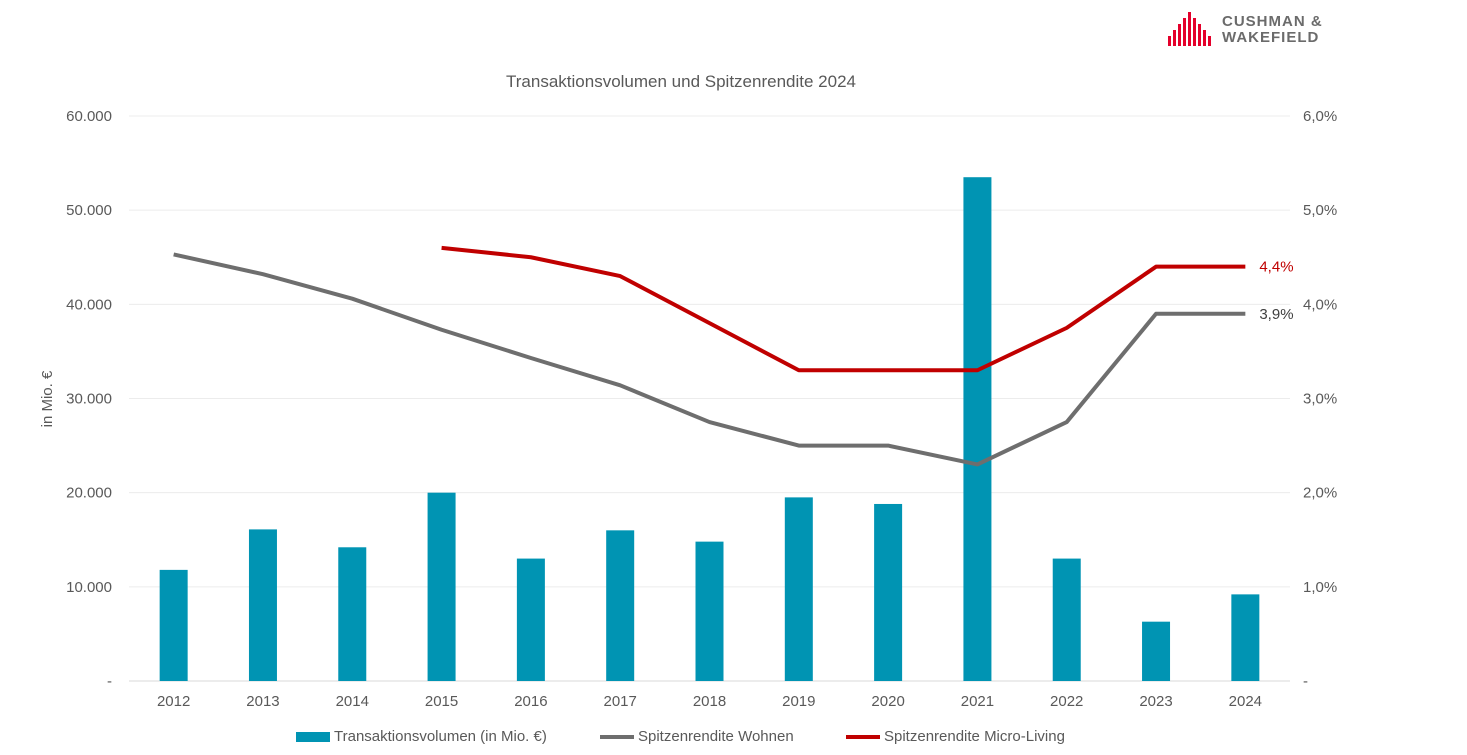 Image resolution: width=1467 pixels, height=755 pixels. Describe the element at coordinates (89, 116) in the screenshot. I see `y-tick-label: 60.000` at that location.